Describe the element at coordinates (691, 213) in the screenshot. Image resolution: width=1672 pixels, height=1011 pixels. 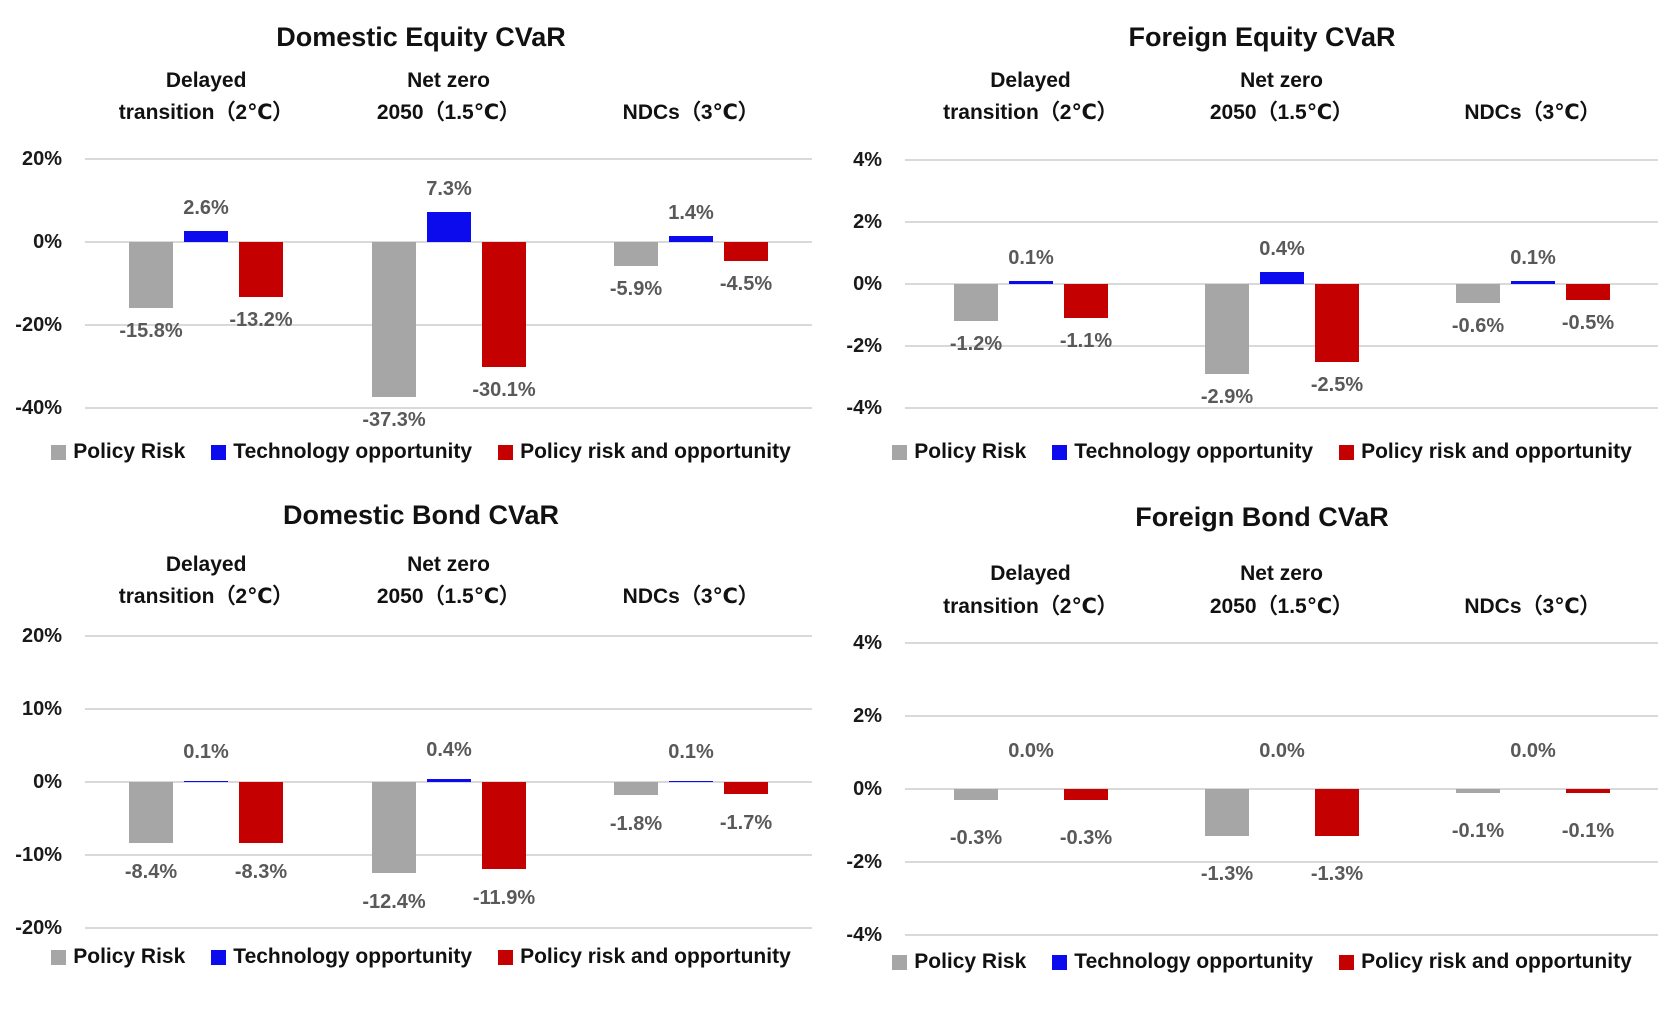
I see `value-label: 1.4%` at that location.